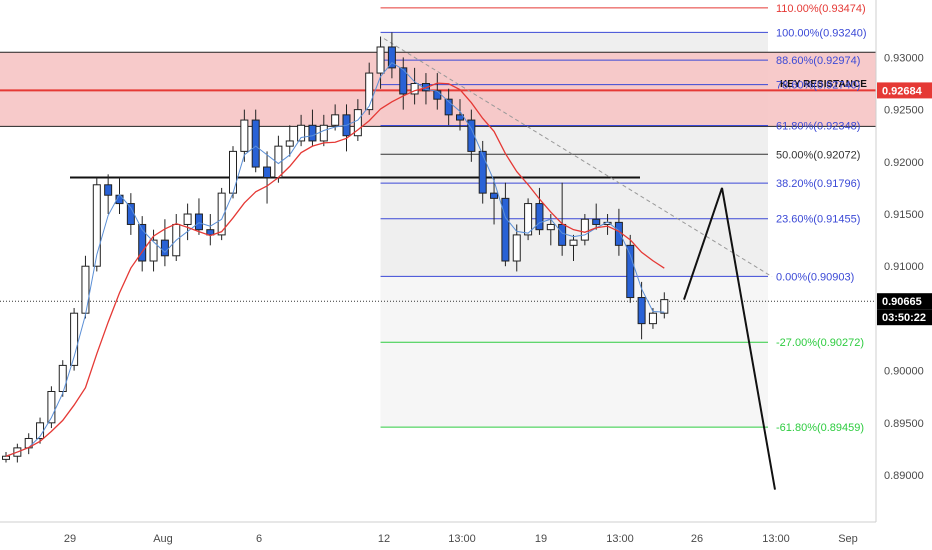 The height and width of the screenshot is (550, 932). What do you see at coordinates (820, 343) in the screenshot?
I see `fib-label: -27.00%(0.90272)` at bounding box center [820, 343].